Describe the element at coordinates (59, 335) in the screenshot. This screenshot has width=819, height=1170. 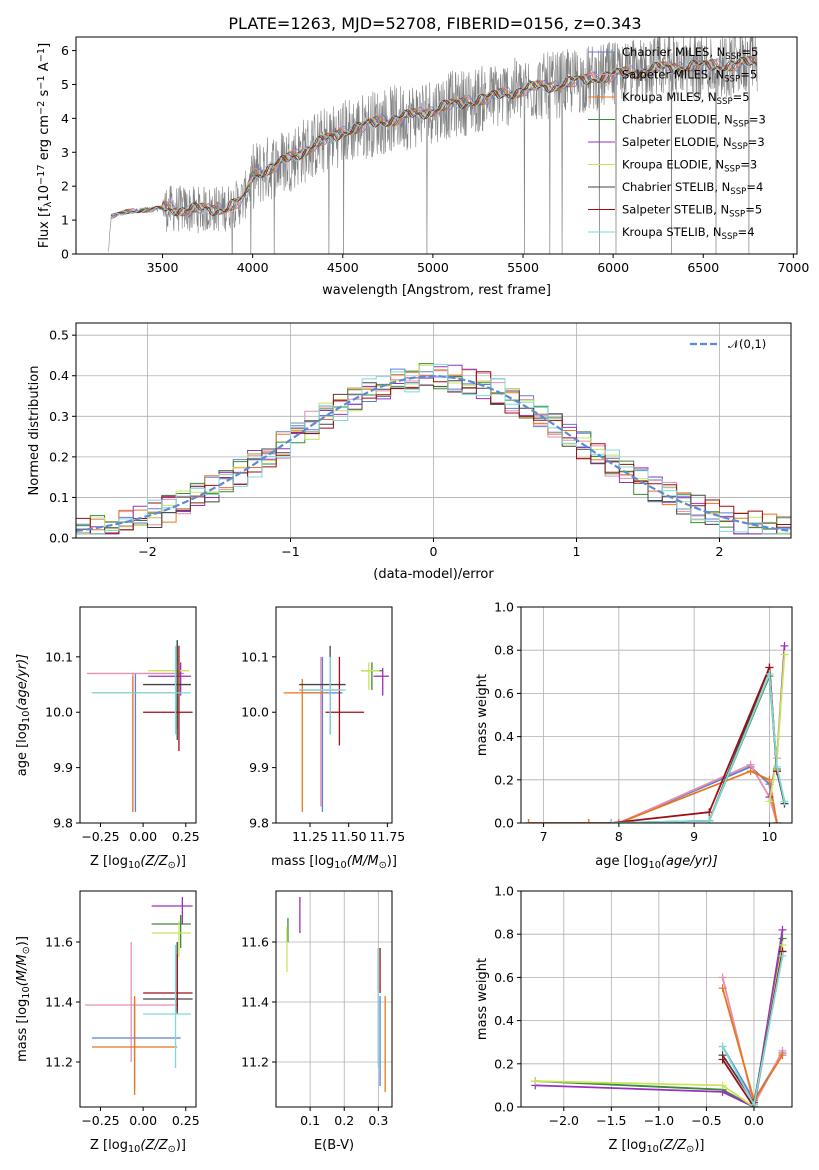
I see `y-tick-label: 0.5` at that location.